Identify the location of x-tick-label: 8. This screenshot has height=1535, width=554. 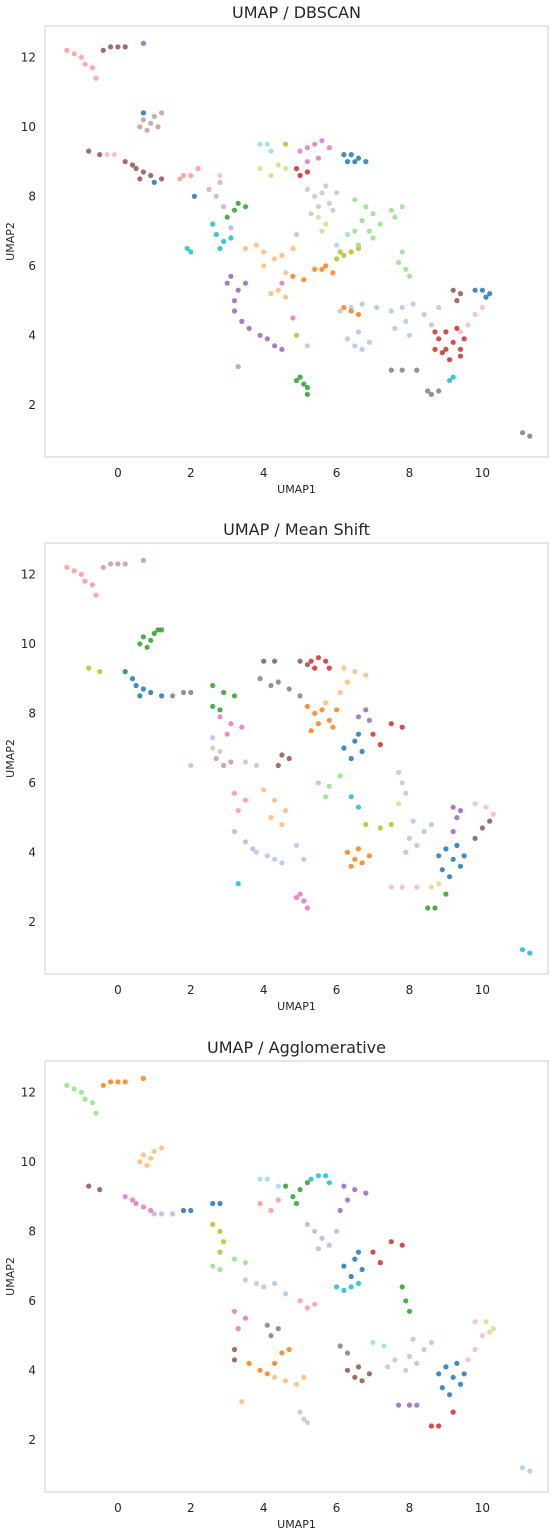
(410, 473).